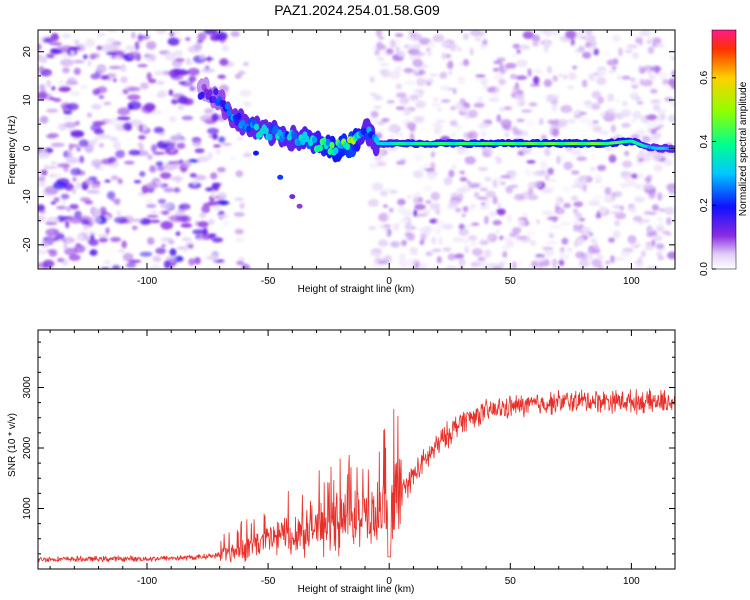 The width and height of the screenshot is (750, 600). What do you see at coordinates (27, 387) in the screenshot?
I see `y-tick-label: 3000` at bounding box center [27, 387].